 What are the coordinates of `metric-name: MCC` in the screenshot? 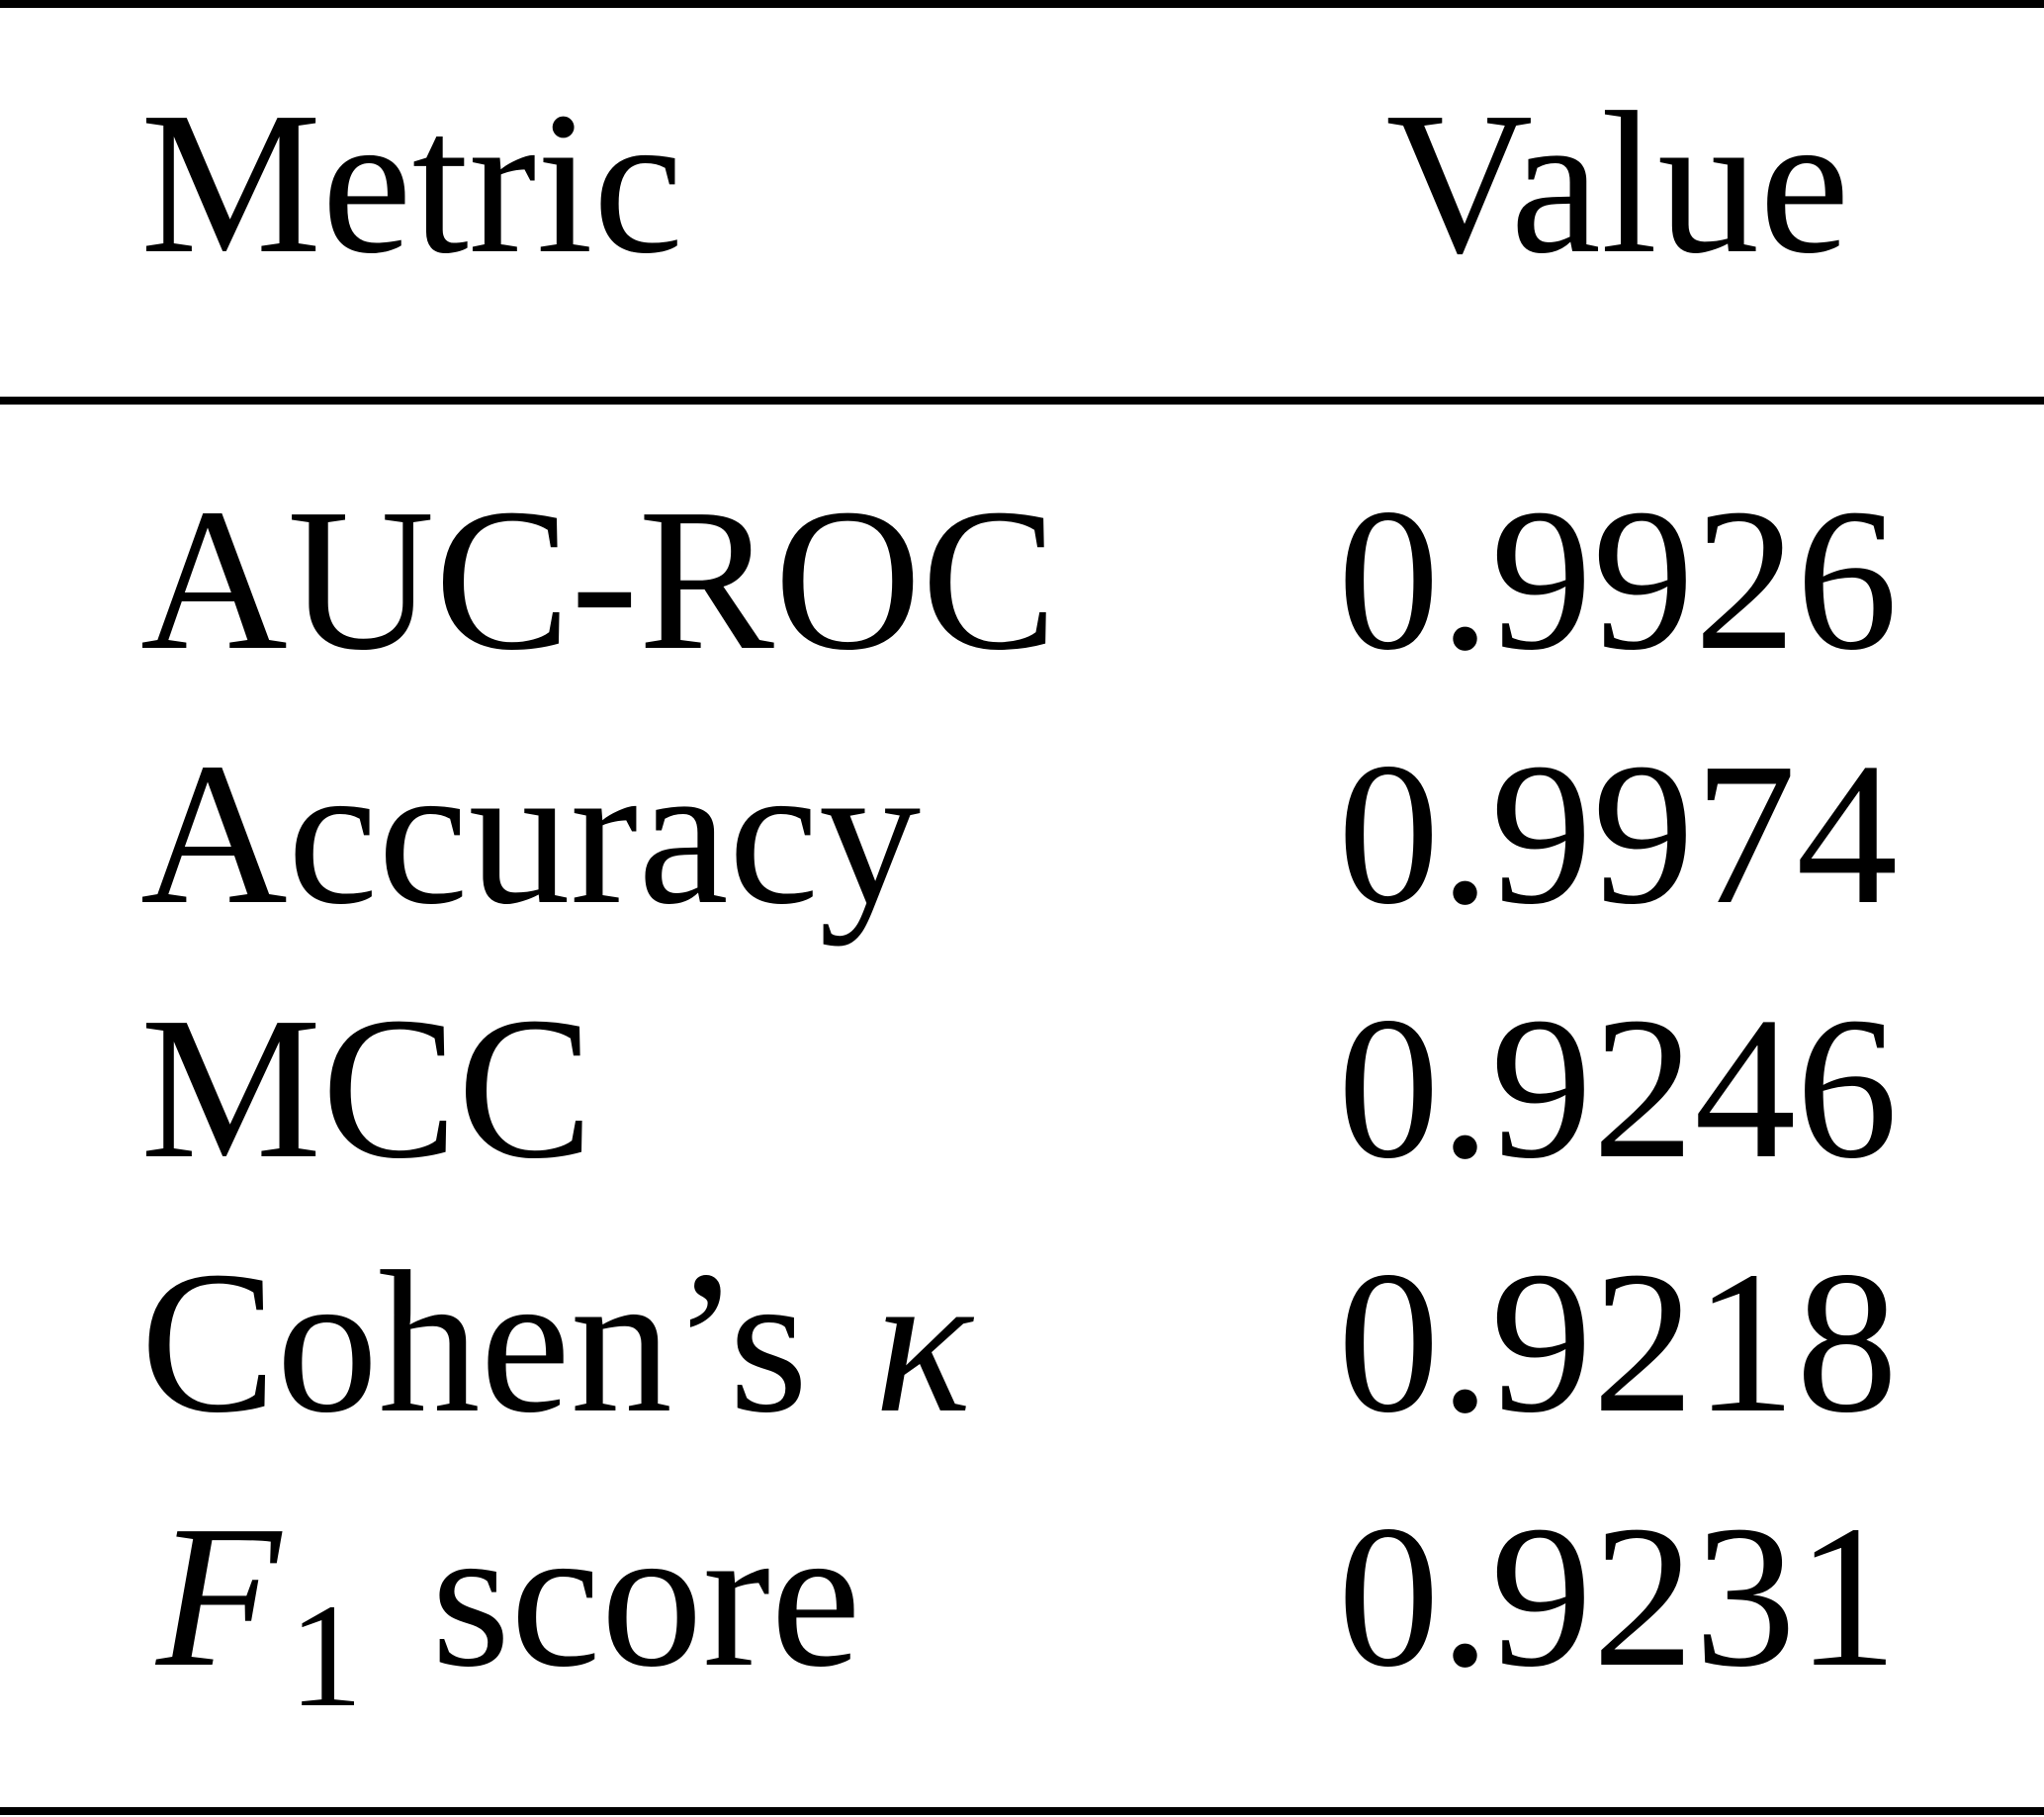 It's located at (366, 1087).